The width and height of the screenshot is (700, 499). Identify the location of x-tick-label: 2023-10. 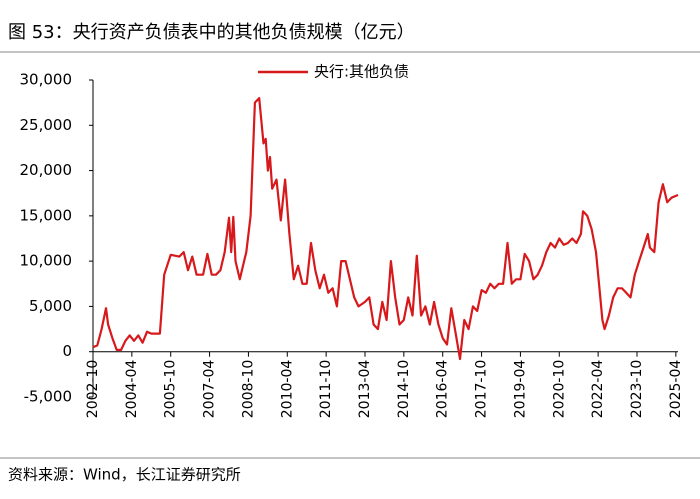
(637, 389).